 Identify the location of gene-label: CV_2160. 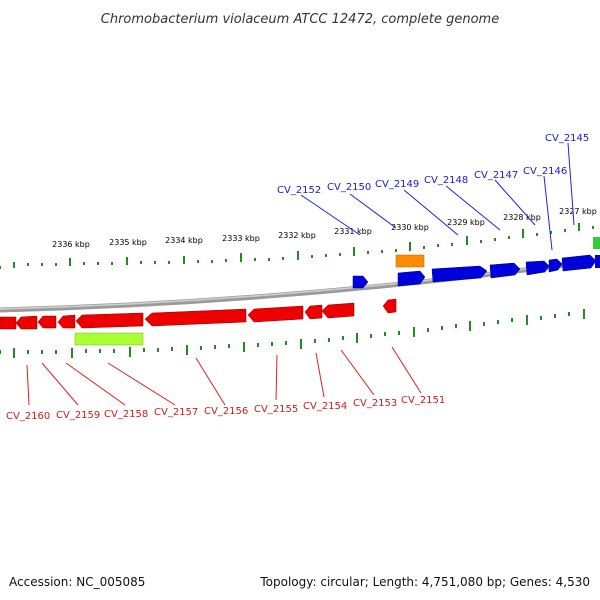
(28, 416).